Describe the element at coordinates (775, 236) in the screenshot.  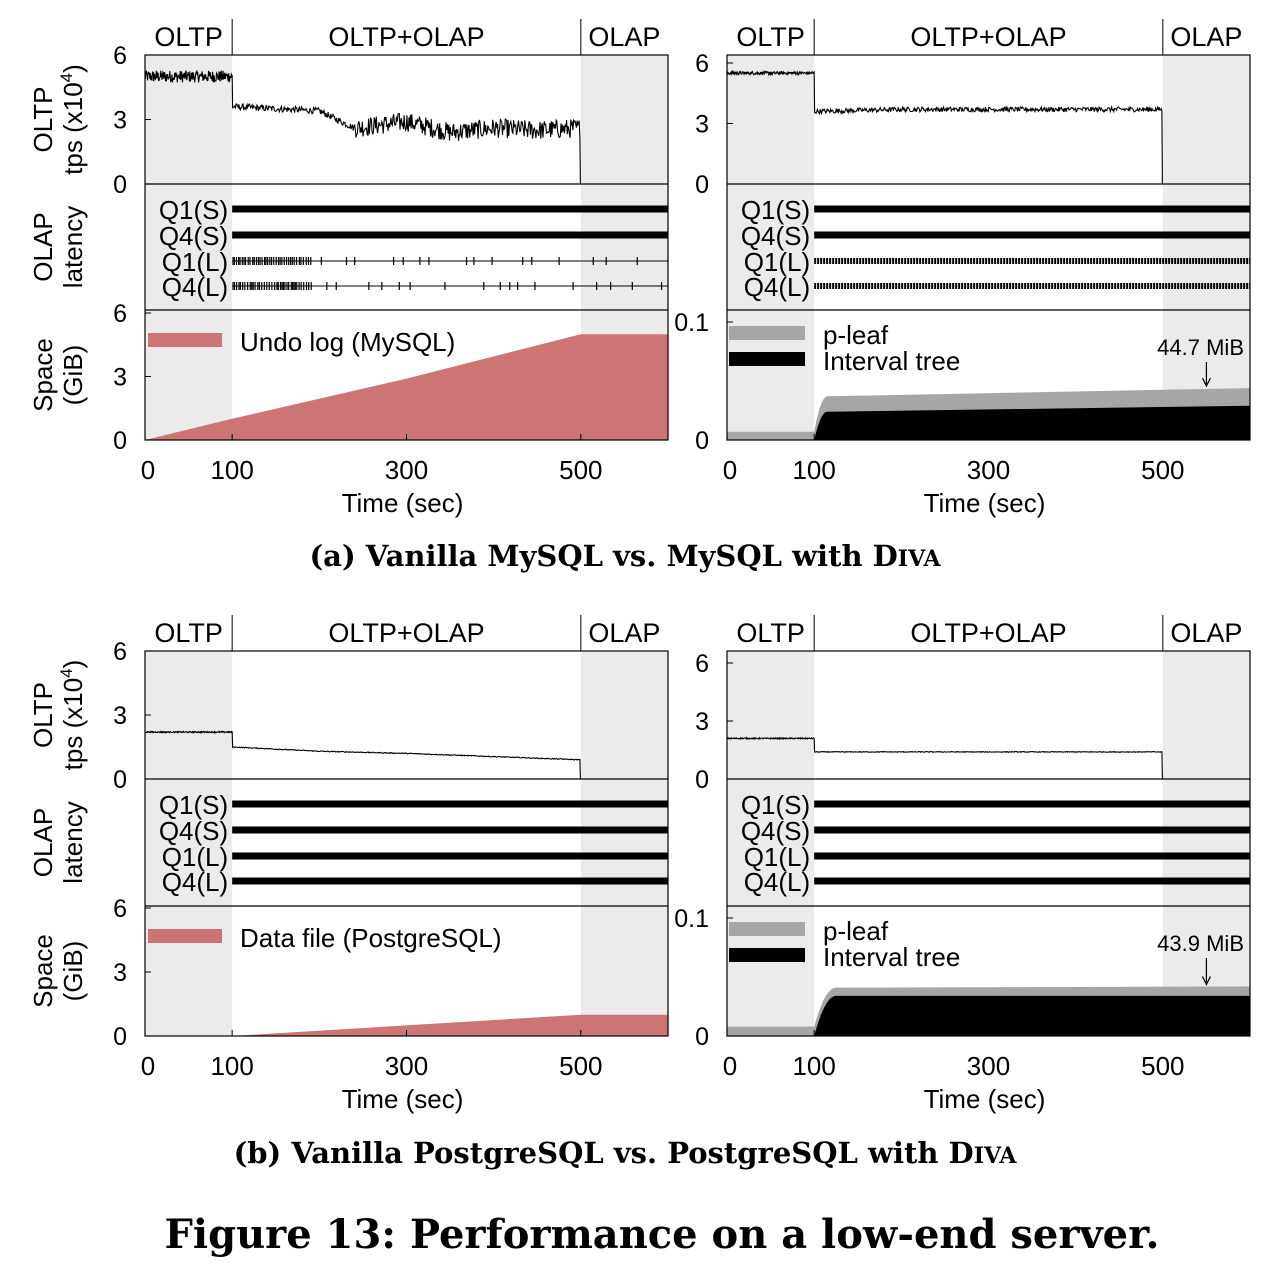
I see `query-label-a-right-1: Q4(S)` at that location.